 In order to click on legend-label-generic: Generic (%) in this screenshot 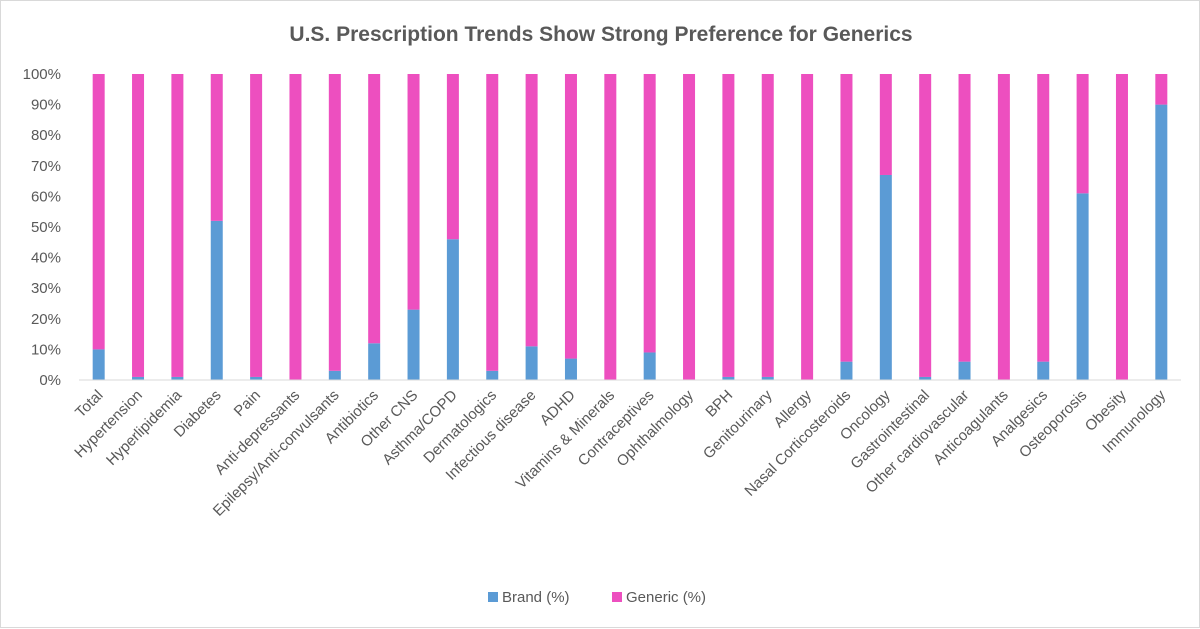, I will do `click(666, 597)`.